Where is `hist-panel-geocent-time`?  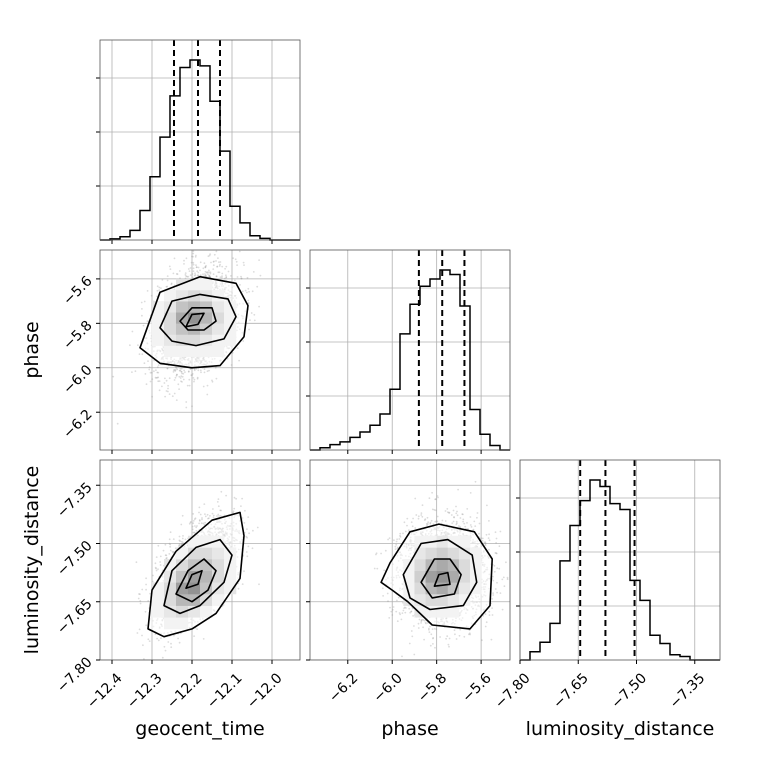 hist-panel-geocent-time is located at coordinates (198, 142).